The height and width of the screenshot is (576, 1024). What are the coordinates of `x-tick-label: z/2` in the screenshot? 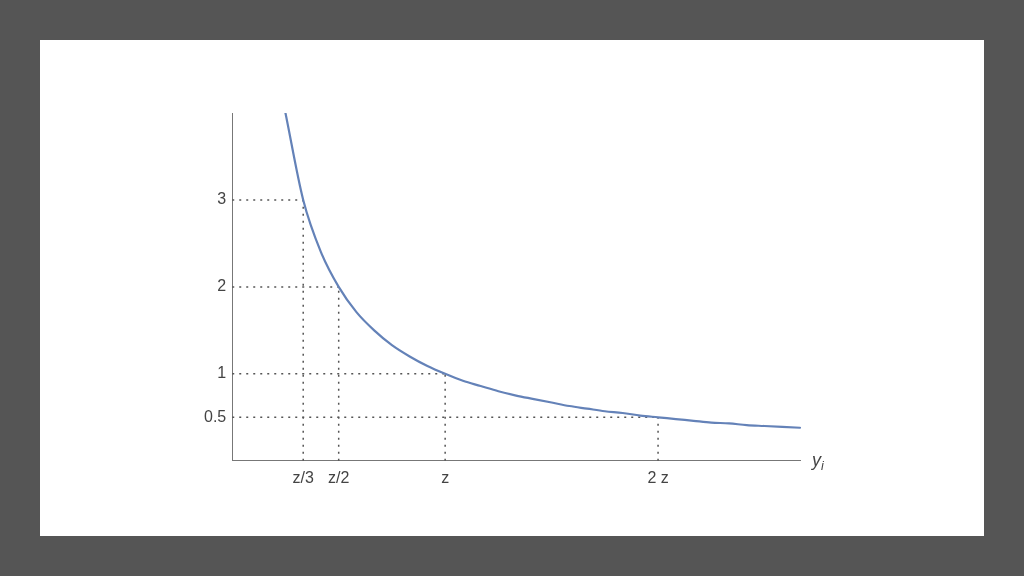 It's located at (339, 477).